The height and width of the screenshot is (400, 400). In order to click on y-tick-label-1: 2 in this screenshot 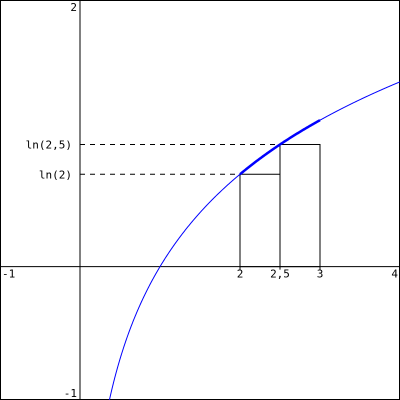, I will do `click(73, 7)`.